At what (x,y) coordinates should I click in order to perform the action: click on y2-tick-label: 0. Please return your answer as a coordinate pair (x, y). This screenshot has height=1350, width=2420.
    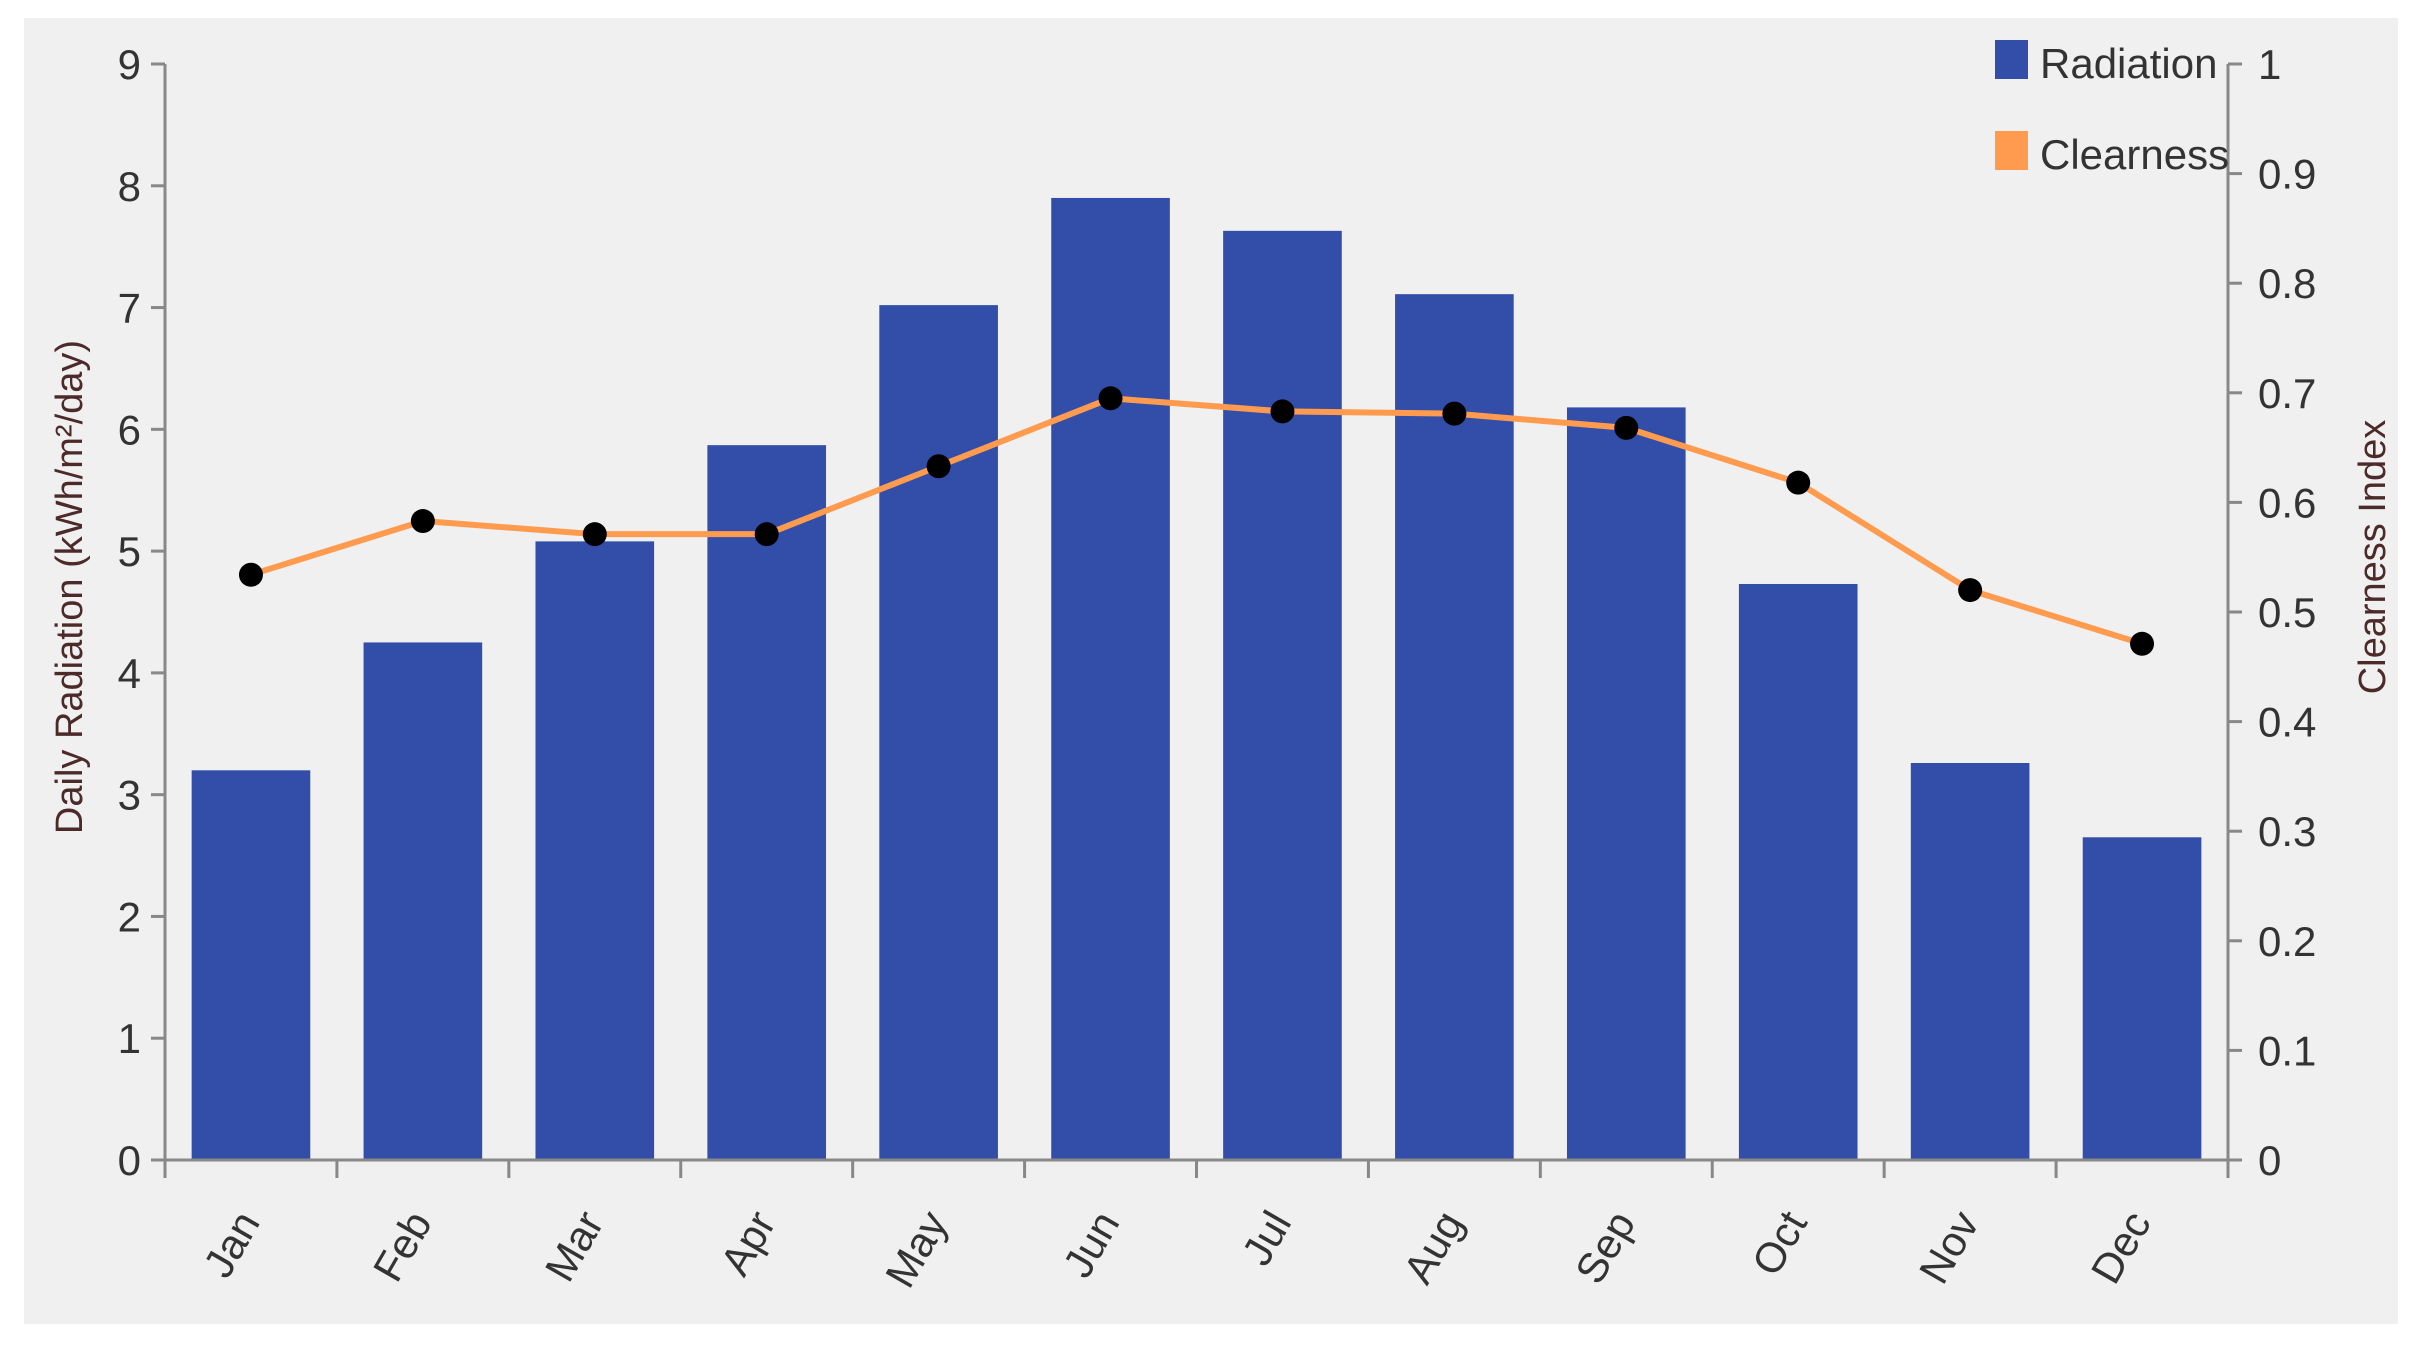
    Looking at the image, I should click on (2269, 1160).